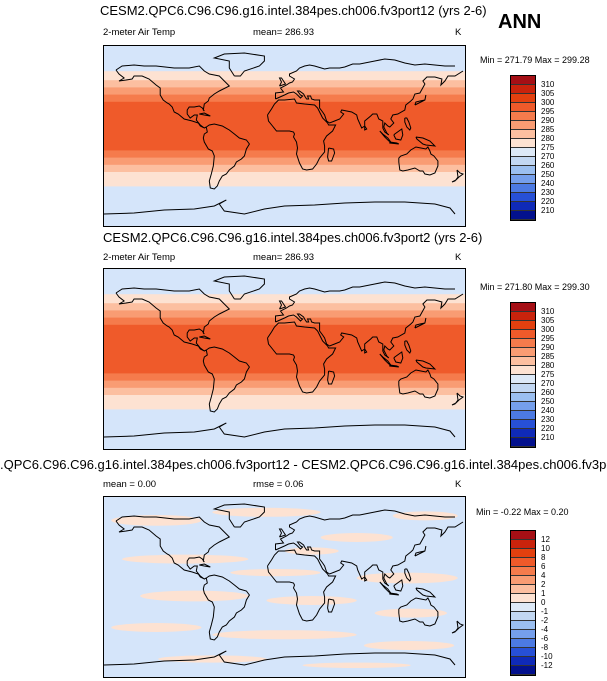 This screenshot has width=607, height=681. What do you see at coordinates (543, 602) in the screenshot?
I see `colorbar-tick-label: 0` at bounding box center [543, 602].